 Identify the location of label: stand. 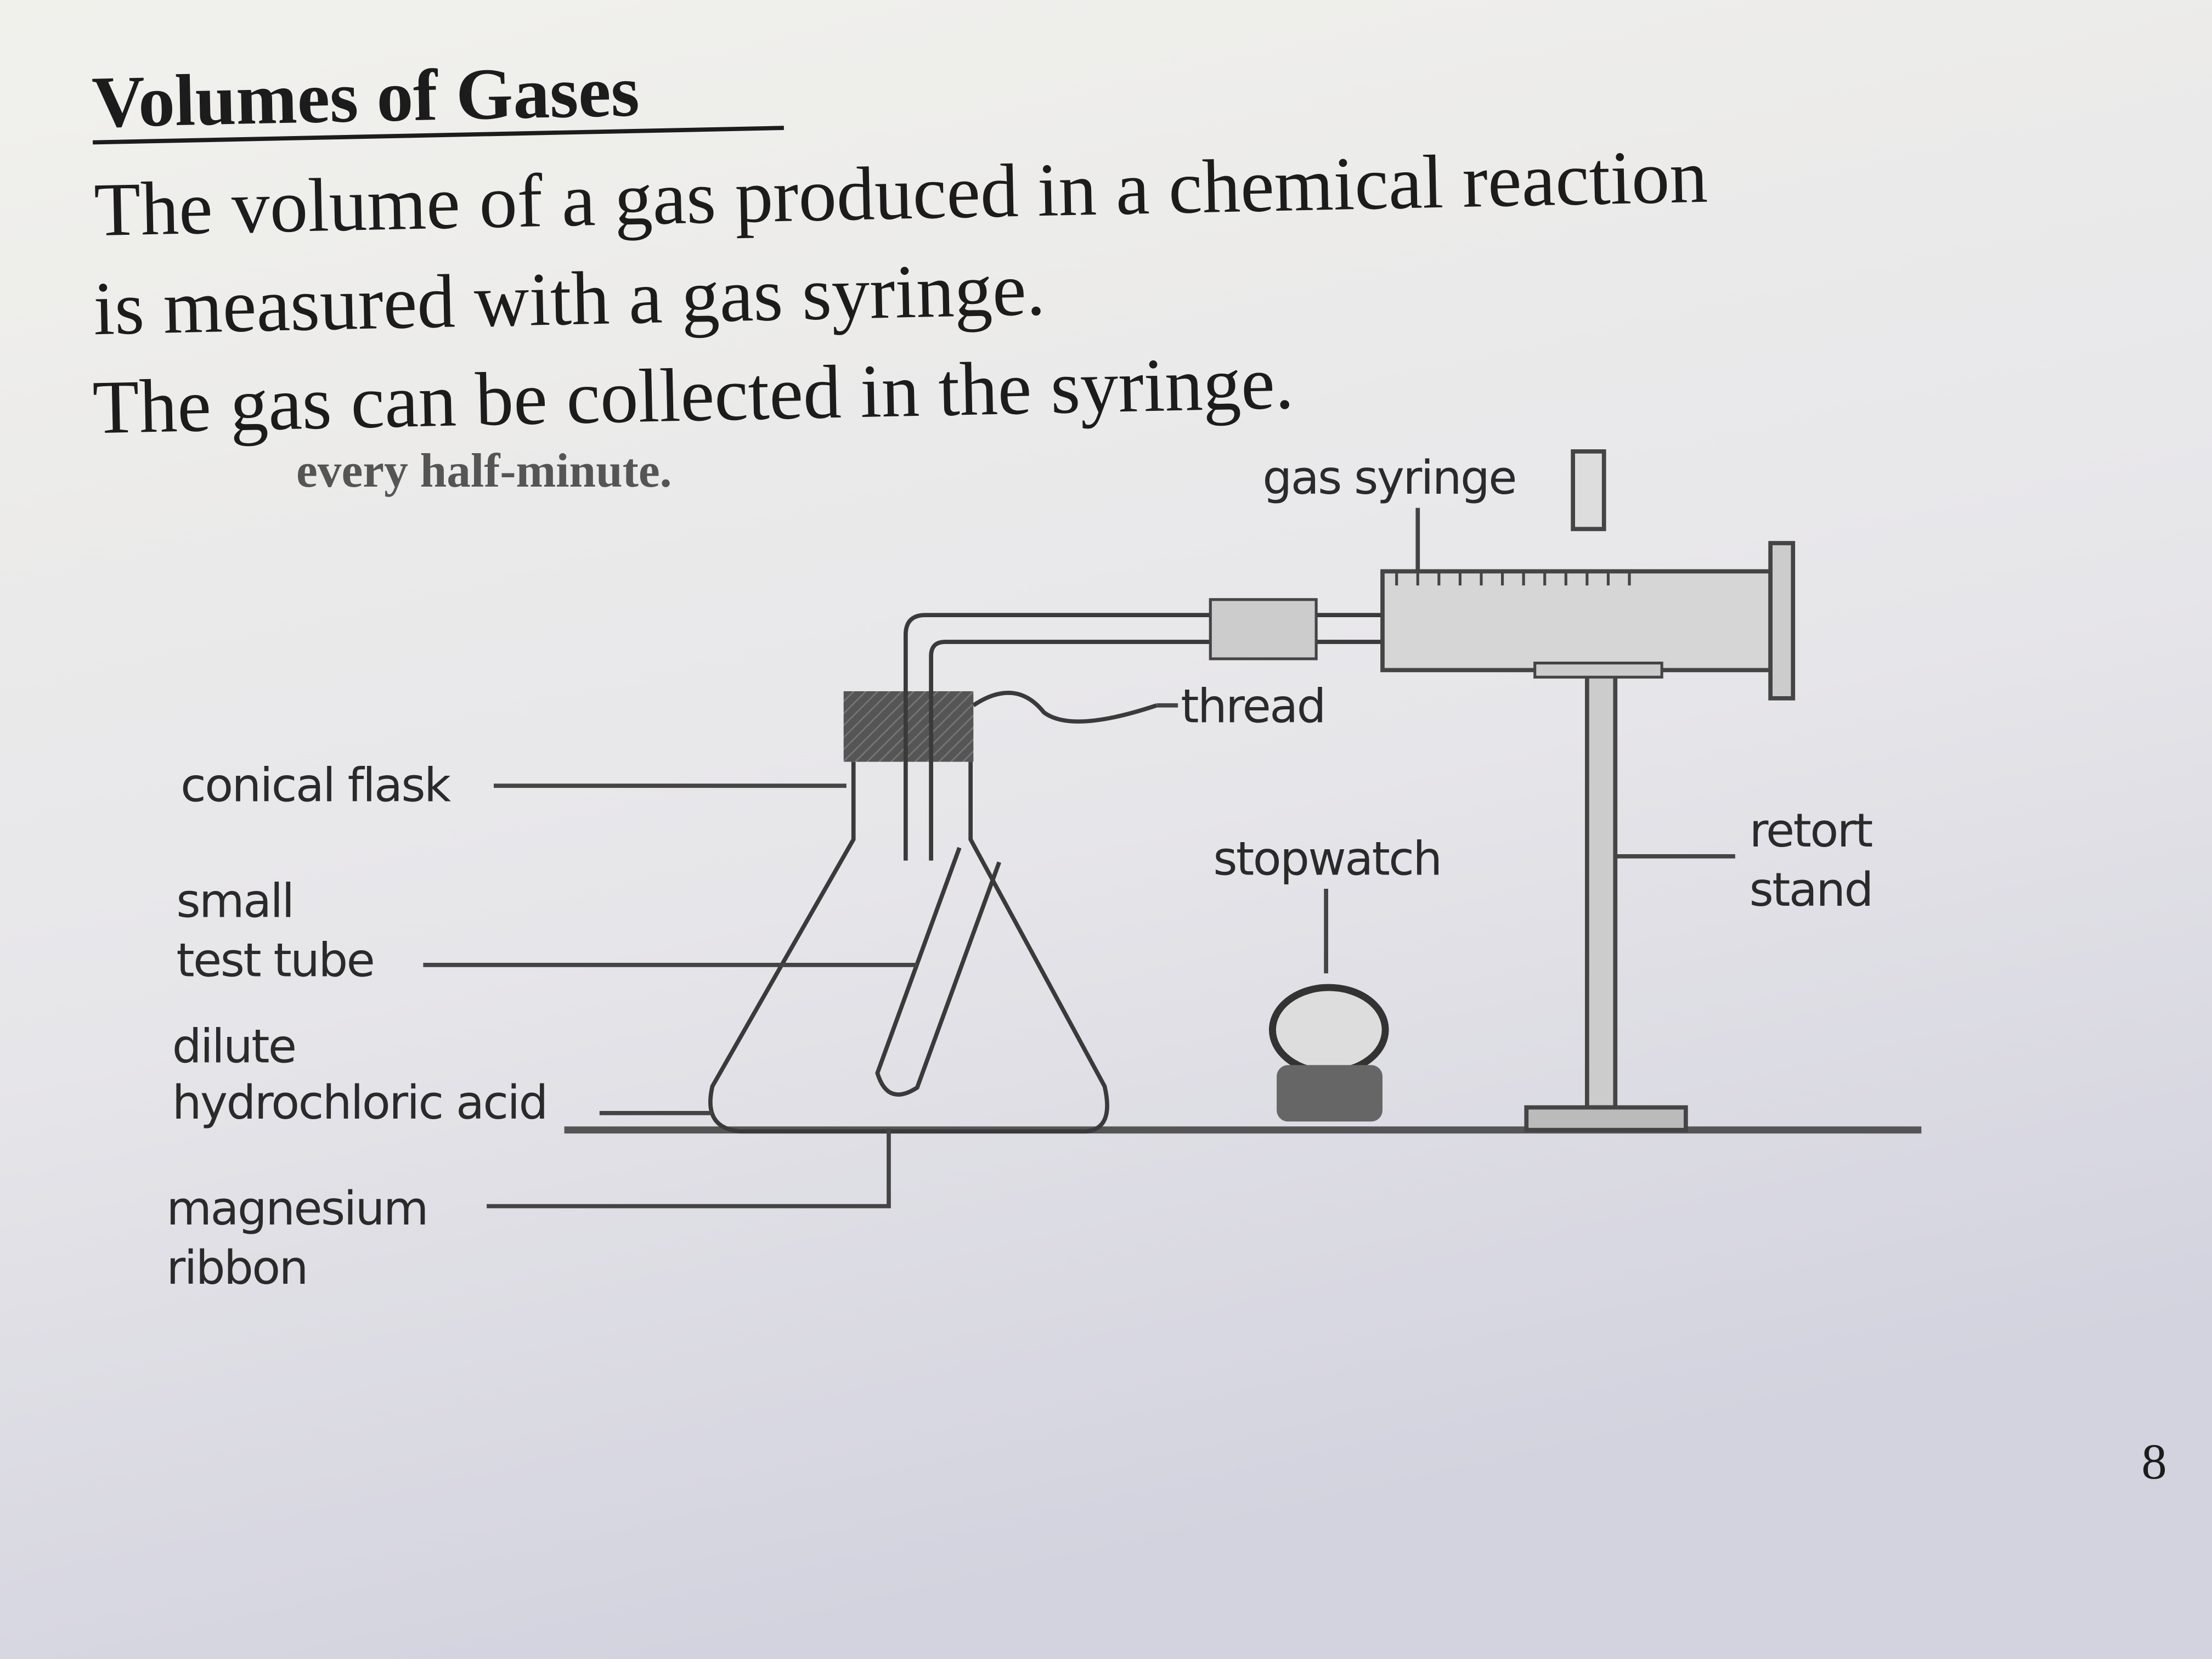
(1811, 890).